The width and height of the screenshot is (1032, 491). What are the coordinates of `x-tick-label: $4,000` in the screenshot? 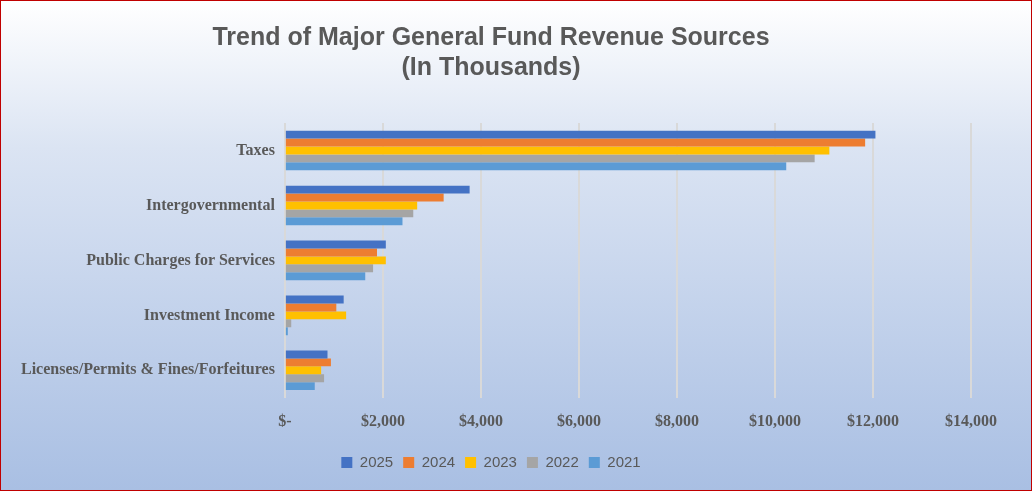 It's located at (480, 420).